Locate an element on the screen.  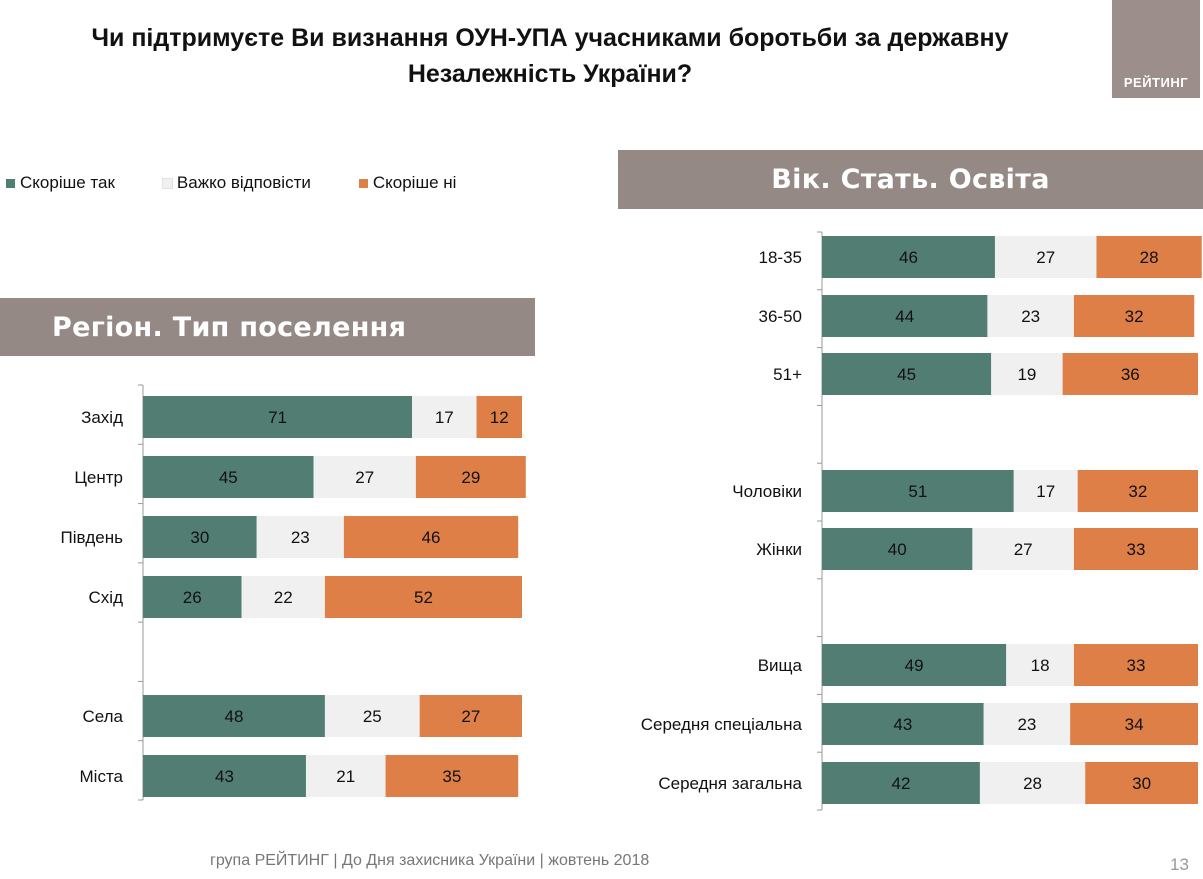
region-category-label: Південь is located at coordinates (92, 537).